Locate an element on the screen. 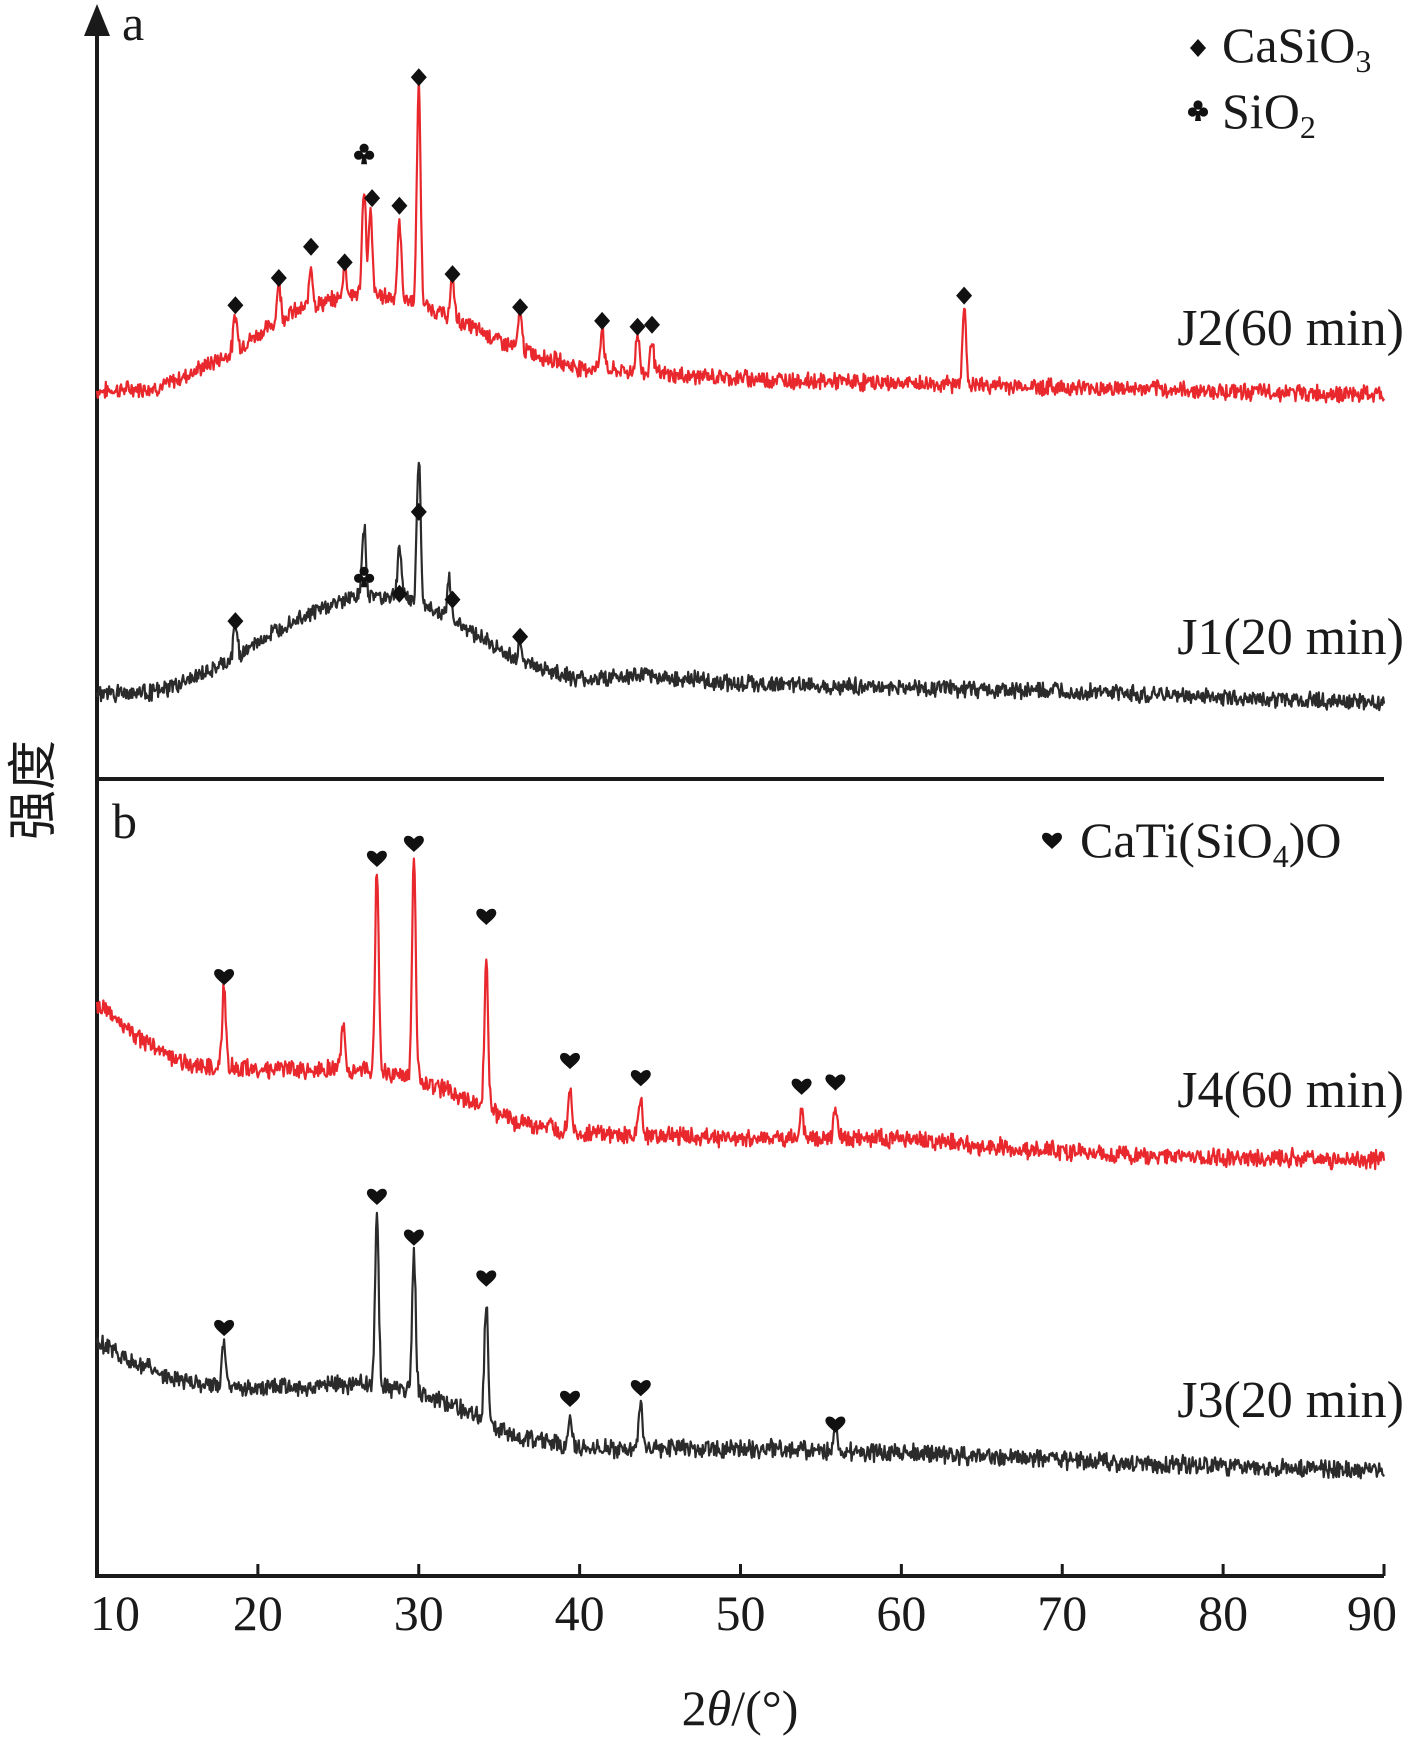 The image size is (1417, 1748). legend-a: CaSiO3 SiO2 is located at coordinates (1279, 81).